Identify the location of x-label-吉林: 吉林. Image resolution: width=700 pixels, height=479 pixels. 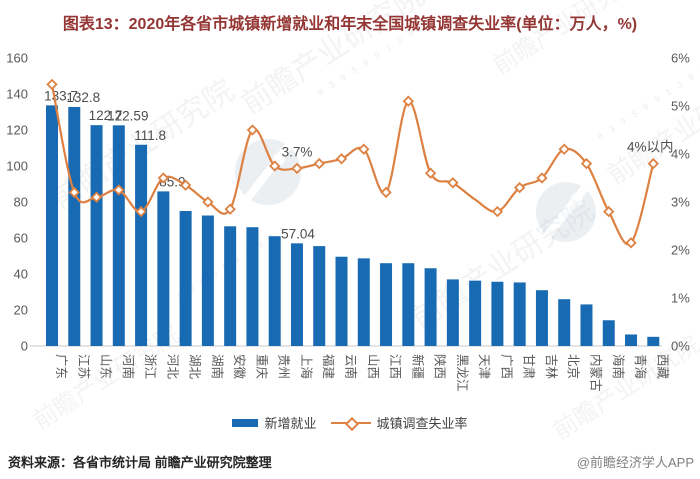
(551, 367).